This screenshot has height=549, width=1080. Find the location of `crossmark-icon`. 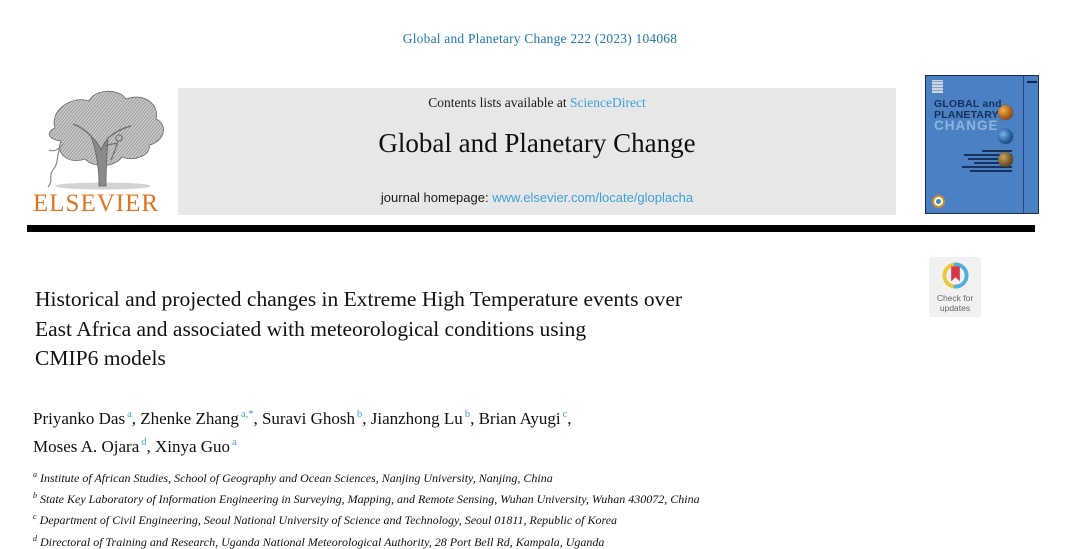

crossmark-icon is located at coordinates (955, 277).